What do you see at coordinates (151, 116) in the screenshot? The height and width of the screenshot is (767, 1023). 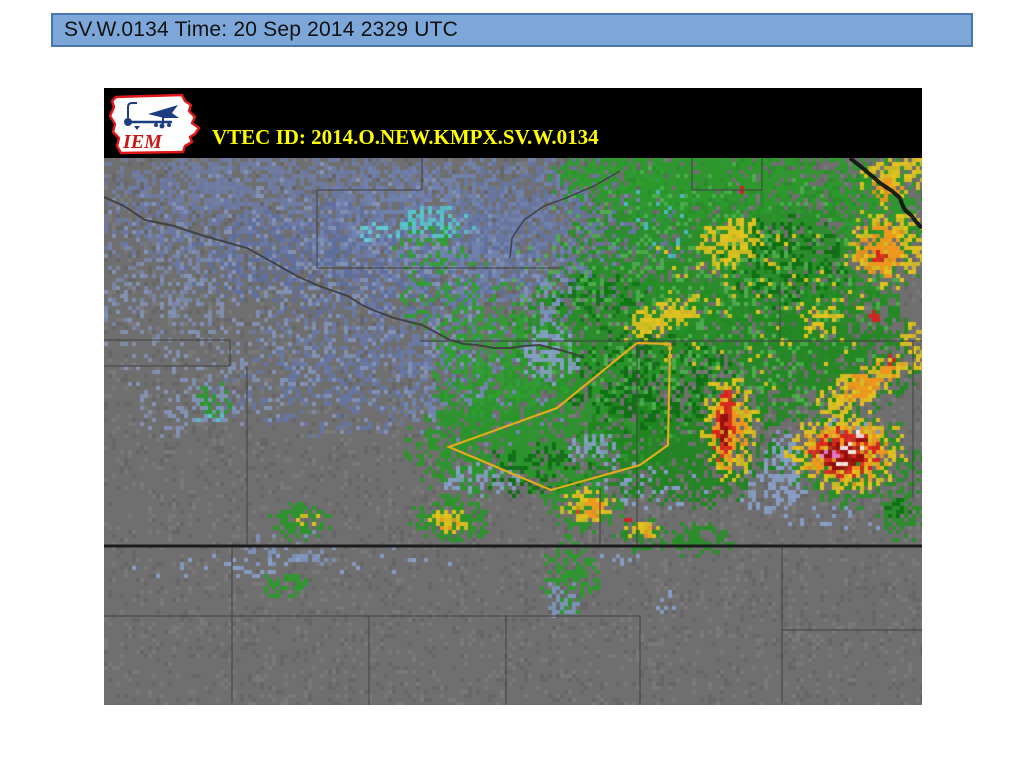 I see `weather-vane-icon` at bounding box center [151, 116].